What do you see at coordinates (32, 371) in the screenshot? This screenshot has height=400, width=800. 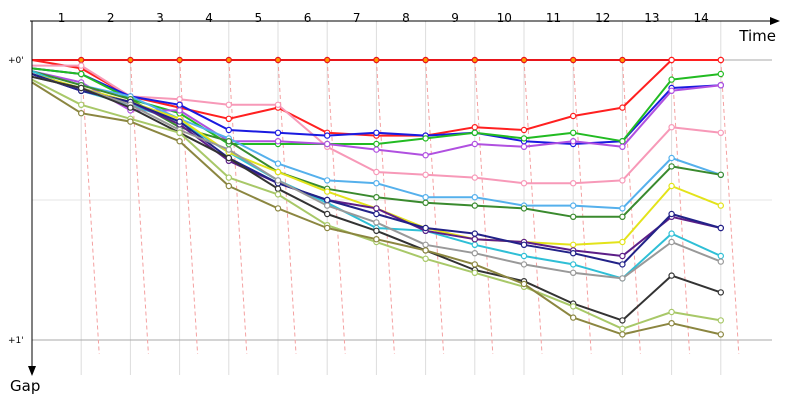 I see `y-axis-arrow-icon` at bounding box center [32, 371].